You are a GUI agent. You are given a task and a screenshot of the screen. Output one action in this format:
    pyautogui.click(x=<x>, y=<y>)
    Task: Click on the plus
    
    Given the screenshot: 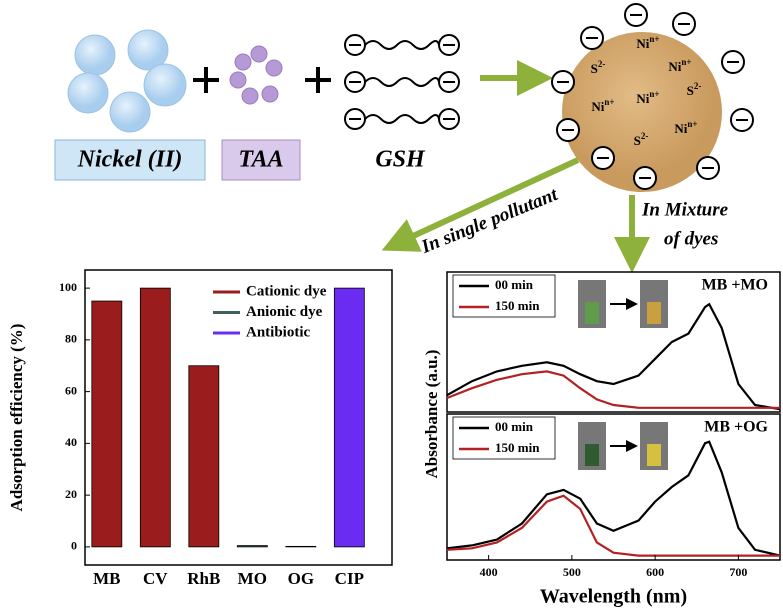 What is the action you would take?
    pyautogui.click(x=262, y=80)
    